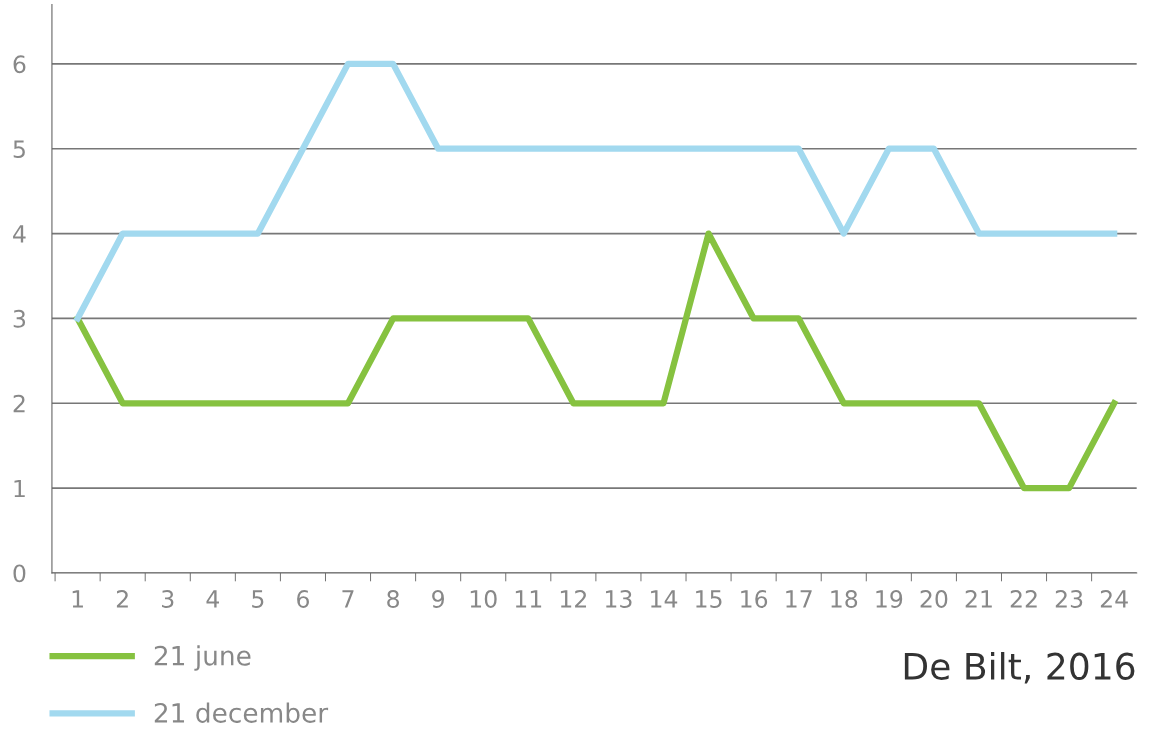  I want to click on x-tick-label: 18, so click(844, 599).